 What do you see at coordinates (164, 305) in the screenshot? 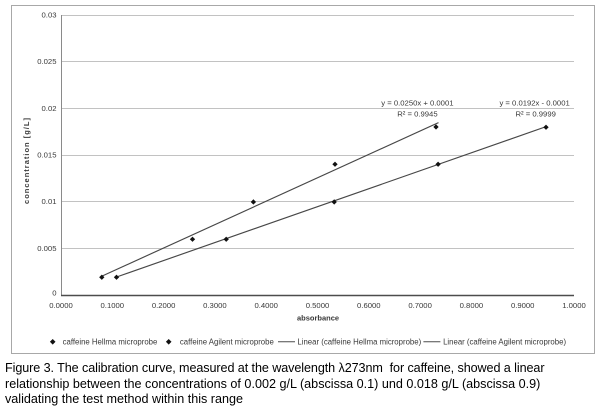
I see `svg-text: 0.2000` at bounding box center [164, 305].